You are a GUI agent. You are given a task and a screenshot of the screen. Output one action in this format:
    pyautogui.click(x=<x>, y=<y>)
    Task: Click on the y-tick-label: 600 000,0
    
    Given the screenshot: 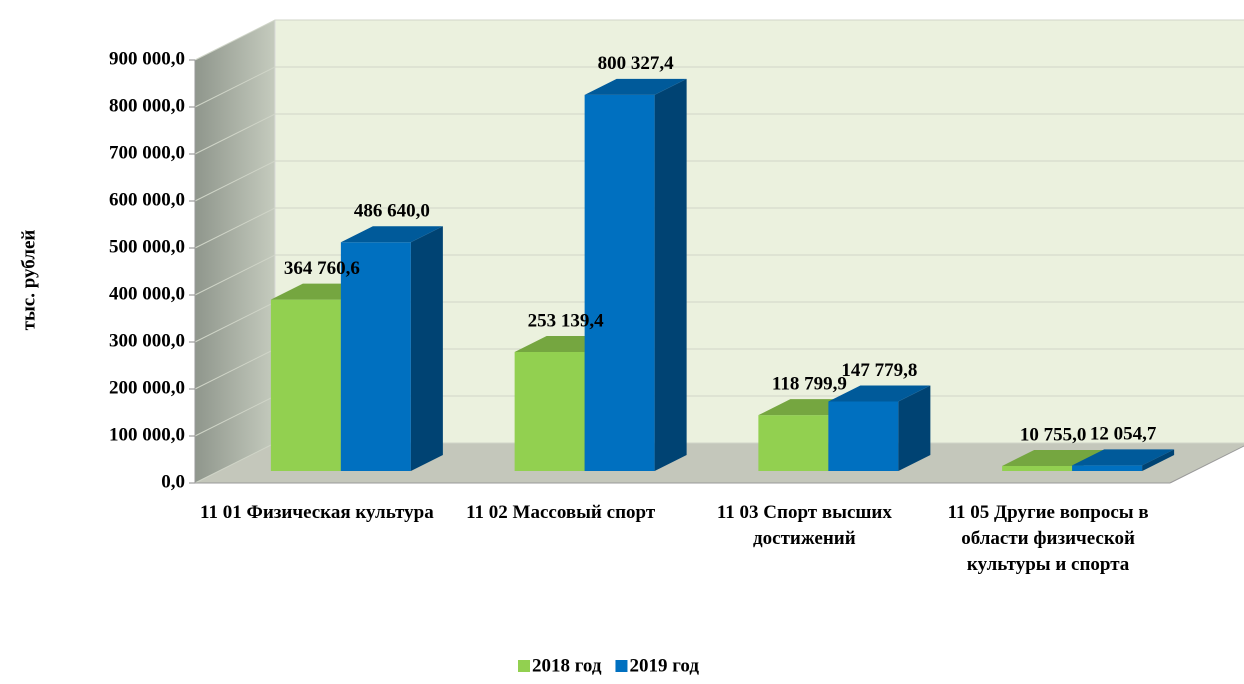 What is the action you would take?
    pyautogui.click(x=147, y=199)
    